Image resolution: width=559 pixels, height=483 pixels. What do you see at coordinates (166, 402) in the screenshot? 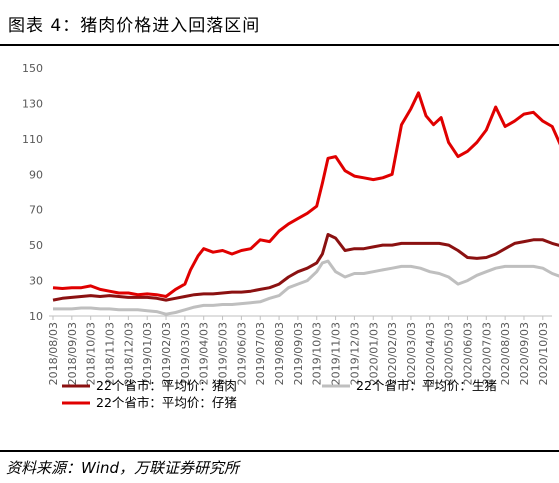
I see `legend-label-2: 22个省市：平均价：仔猪` at bounding box center [166, 402].